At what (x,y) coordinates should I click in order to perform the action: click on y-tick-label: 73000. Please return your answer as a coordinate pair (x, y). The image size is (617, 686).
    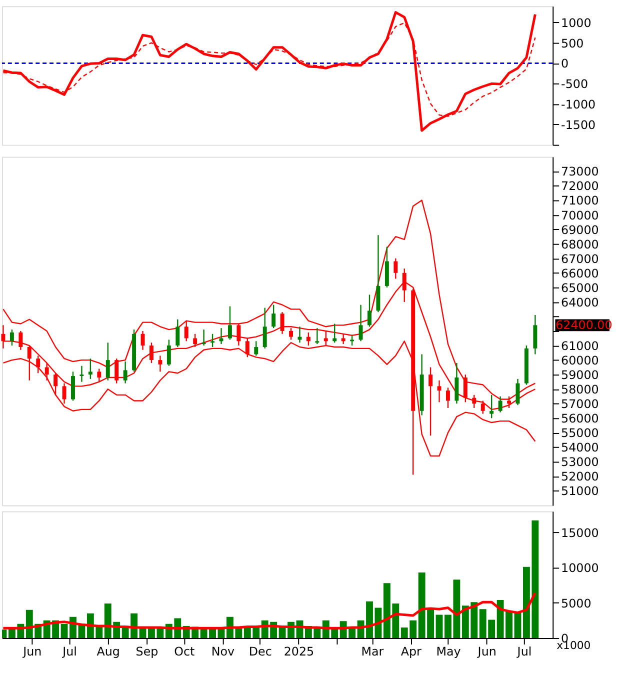
    Looking at the image, I should click on (580, 171).